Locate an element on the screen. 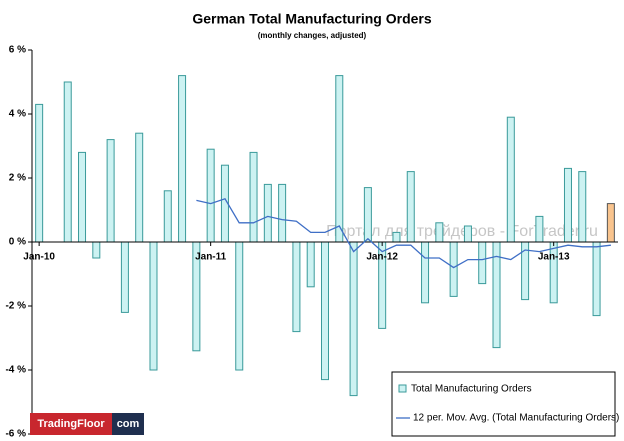 This screenshot has width=624, height=441. chart-title: German Total Manufacturing Orders is located at coordinates (312, 19).